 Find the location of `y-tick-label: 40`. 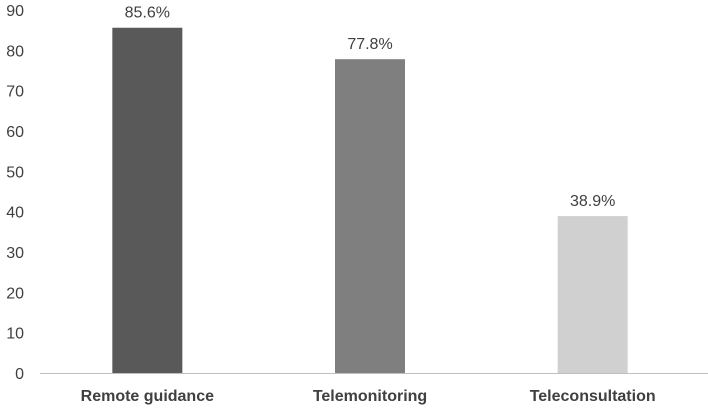

y-tick-label: 40 is located at coordinates (15, 213).